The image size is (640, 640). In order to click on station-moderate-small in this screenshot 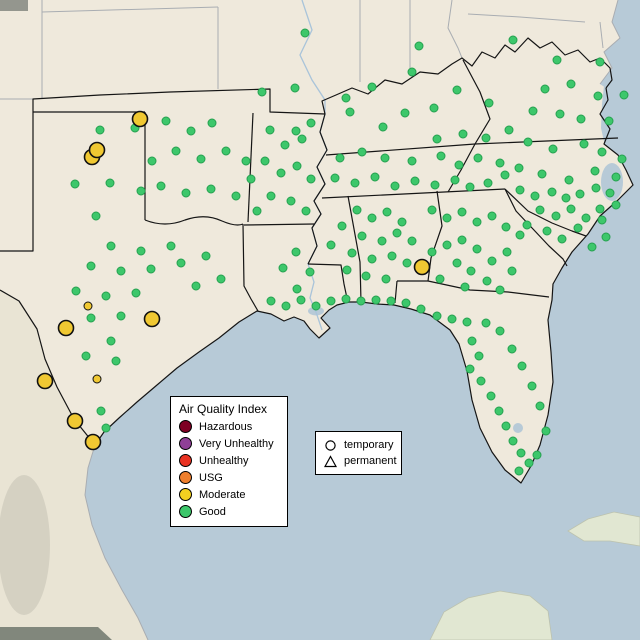, I will do `click(88, 306)`.